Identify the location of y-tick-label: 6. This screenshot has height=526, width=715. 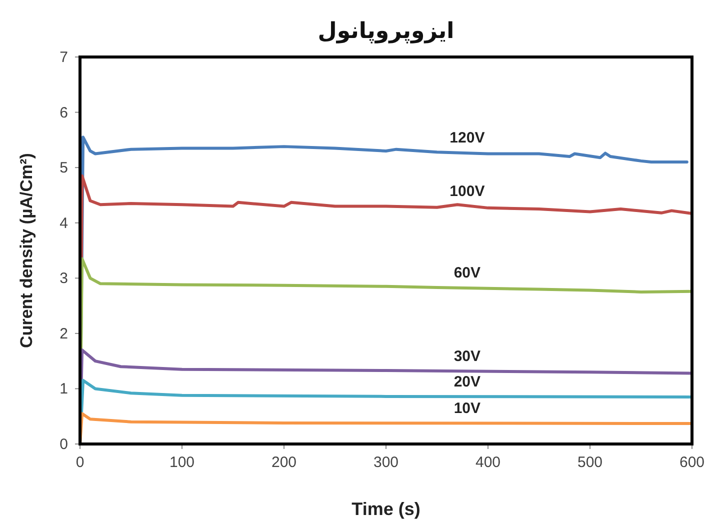
(64, 113).